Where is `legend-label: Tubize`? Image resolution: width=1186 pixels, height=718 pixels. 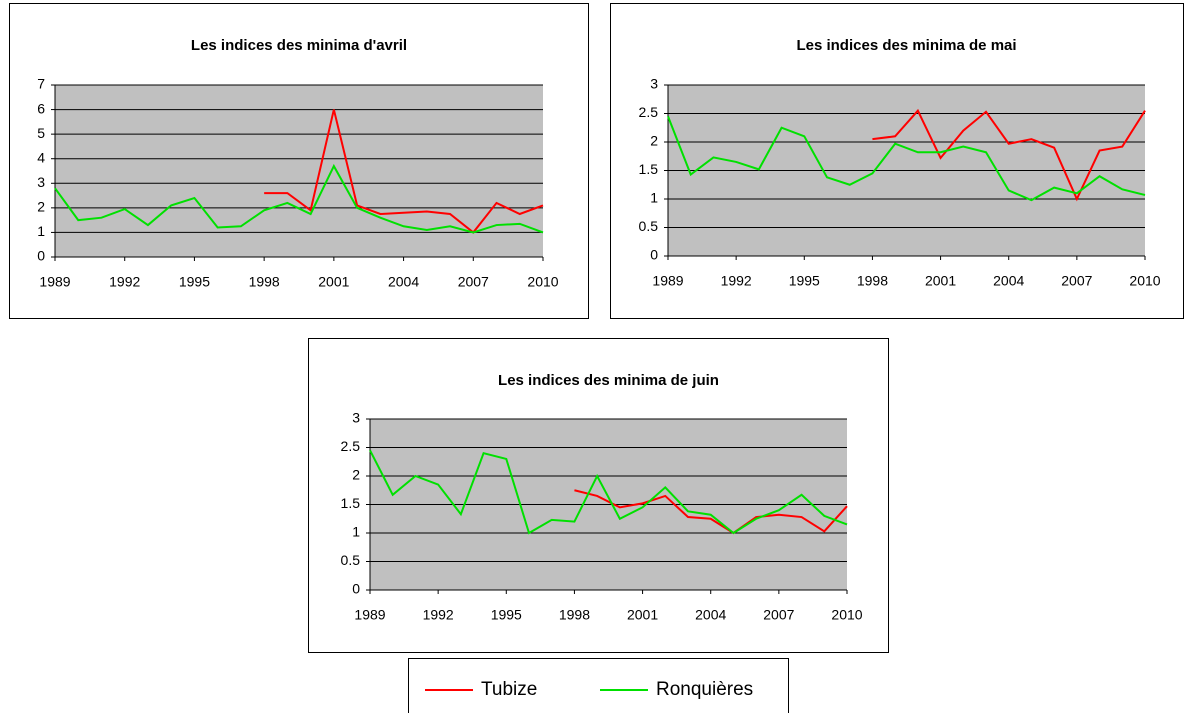 legend-label: Tubize is located at coordinates (509, 689).